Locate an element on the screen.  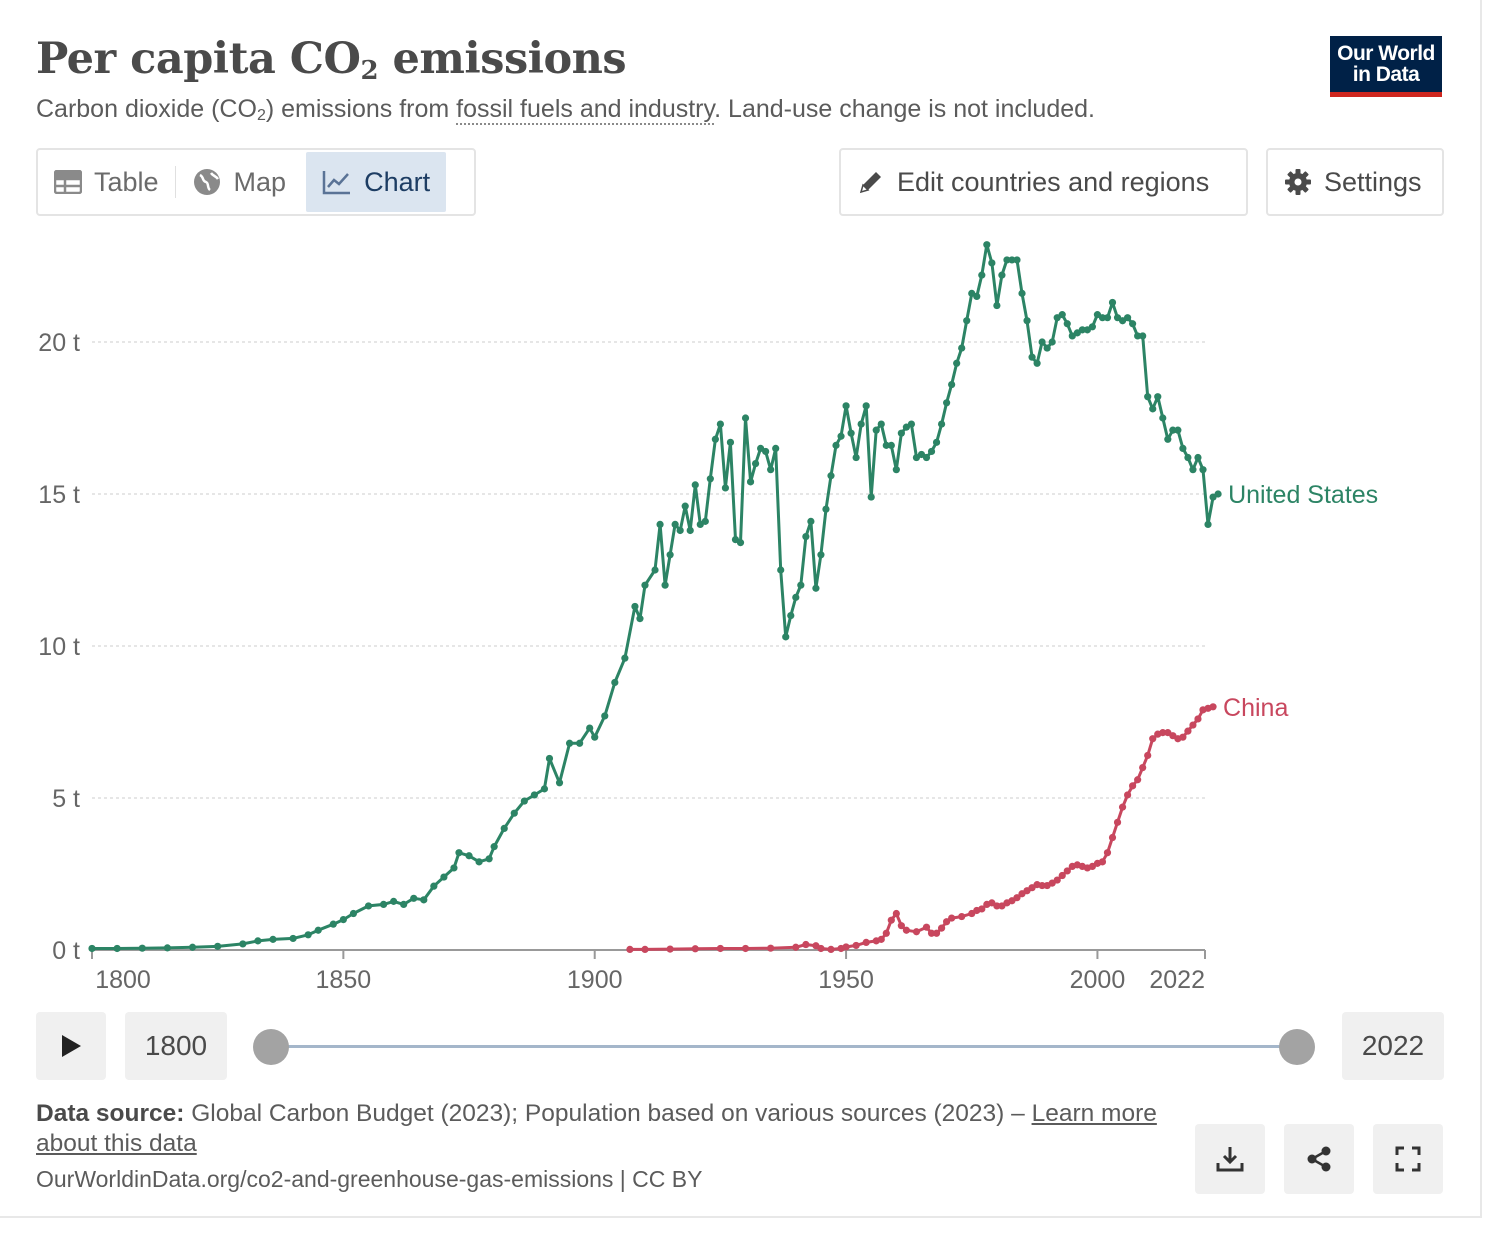
tab-chart-label: Chart is located at coordinates (397, 181).